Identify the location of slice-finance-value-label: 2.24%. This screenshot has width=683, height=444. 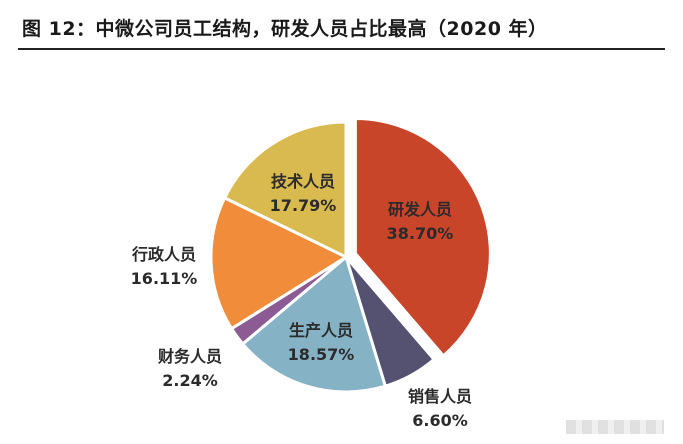
(190, 380).